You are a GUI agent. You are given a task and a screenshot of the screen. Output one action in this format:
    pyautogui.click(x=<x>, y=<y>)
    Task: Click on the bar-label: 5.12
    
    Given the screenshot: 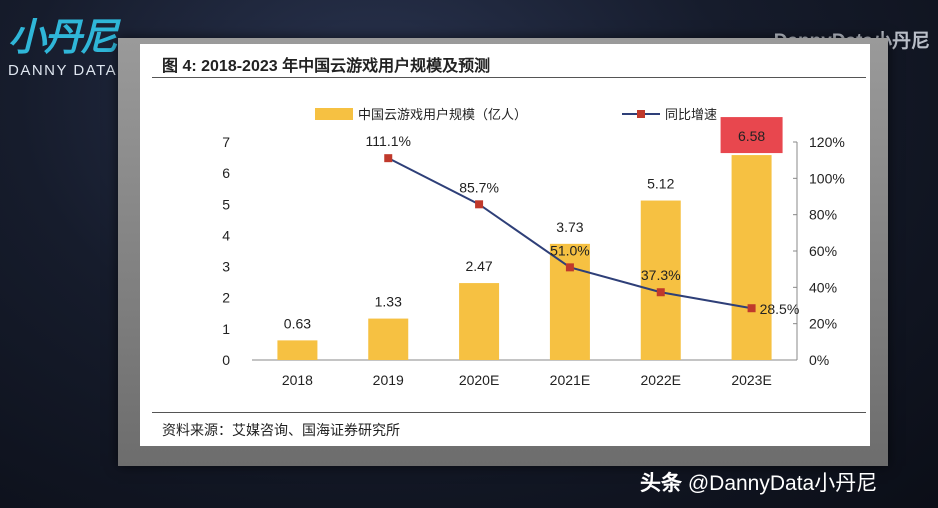 What is the action you would take?
    pyautogui.click(x=660, y=184)
    